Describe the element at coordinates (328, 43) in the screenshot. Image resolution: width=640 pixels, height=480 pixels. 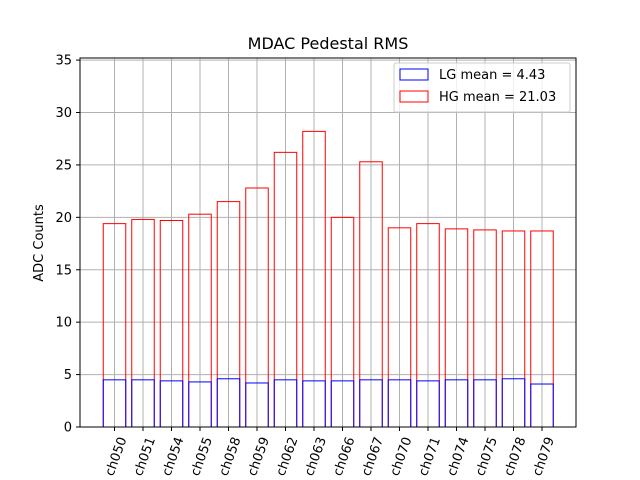
I see `chart-title: MDAC Pedestal RMS` at that location.